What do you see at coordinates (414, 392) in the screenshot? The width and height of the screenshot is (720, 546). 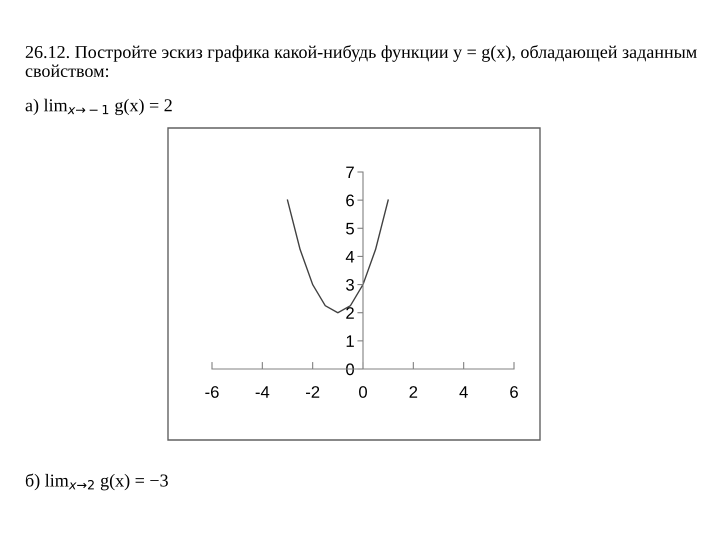 I see `x-tick-label: 2` at bounding box center [414, 392].